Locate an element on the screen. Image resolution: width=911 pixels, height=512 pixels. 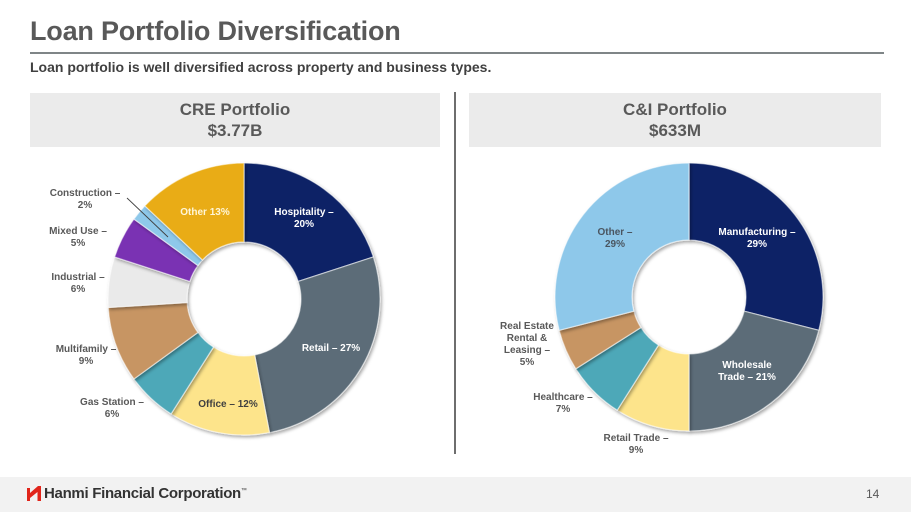
ci-slice-manufacturing is located at coordinates (756, 247).